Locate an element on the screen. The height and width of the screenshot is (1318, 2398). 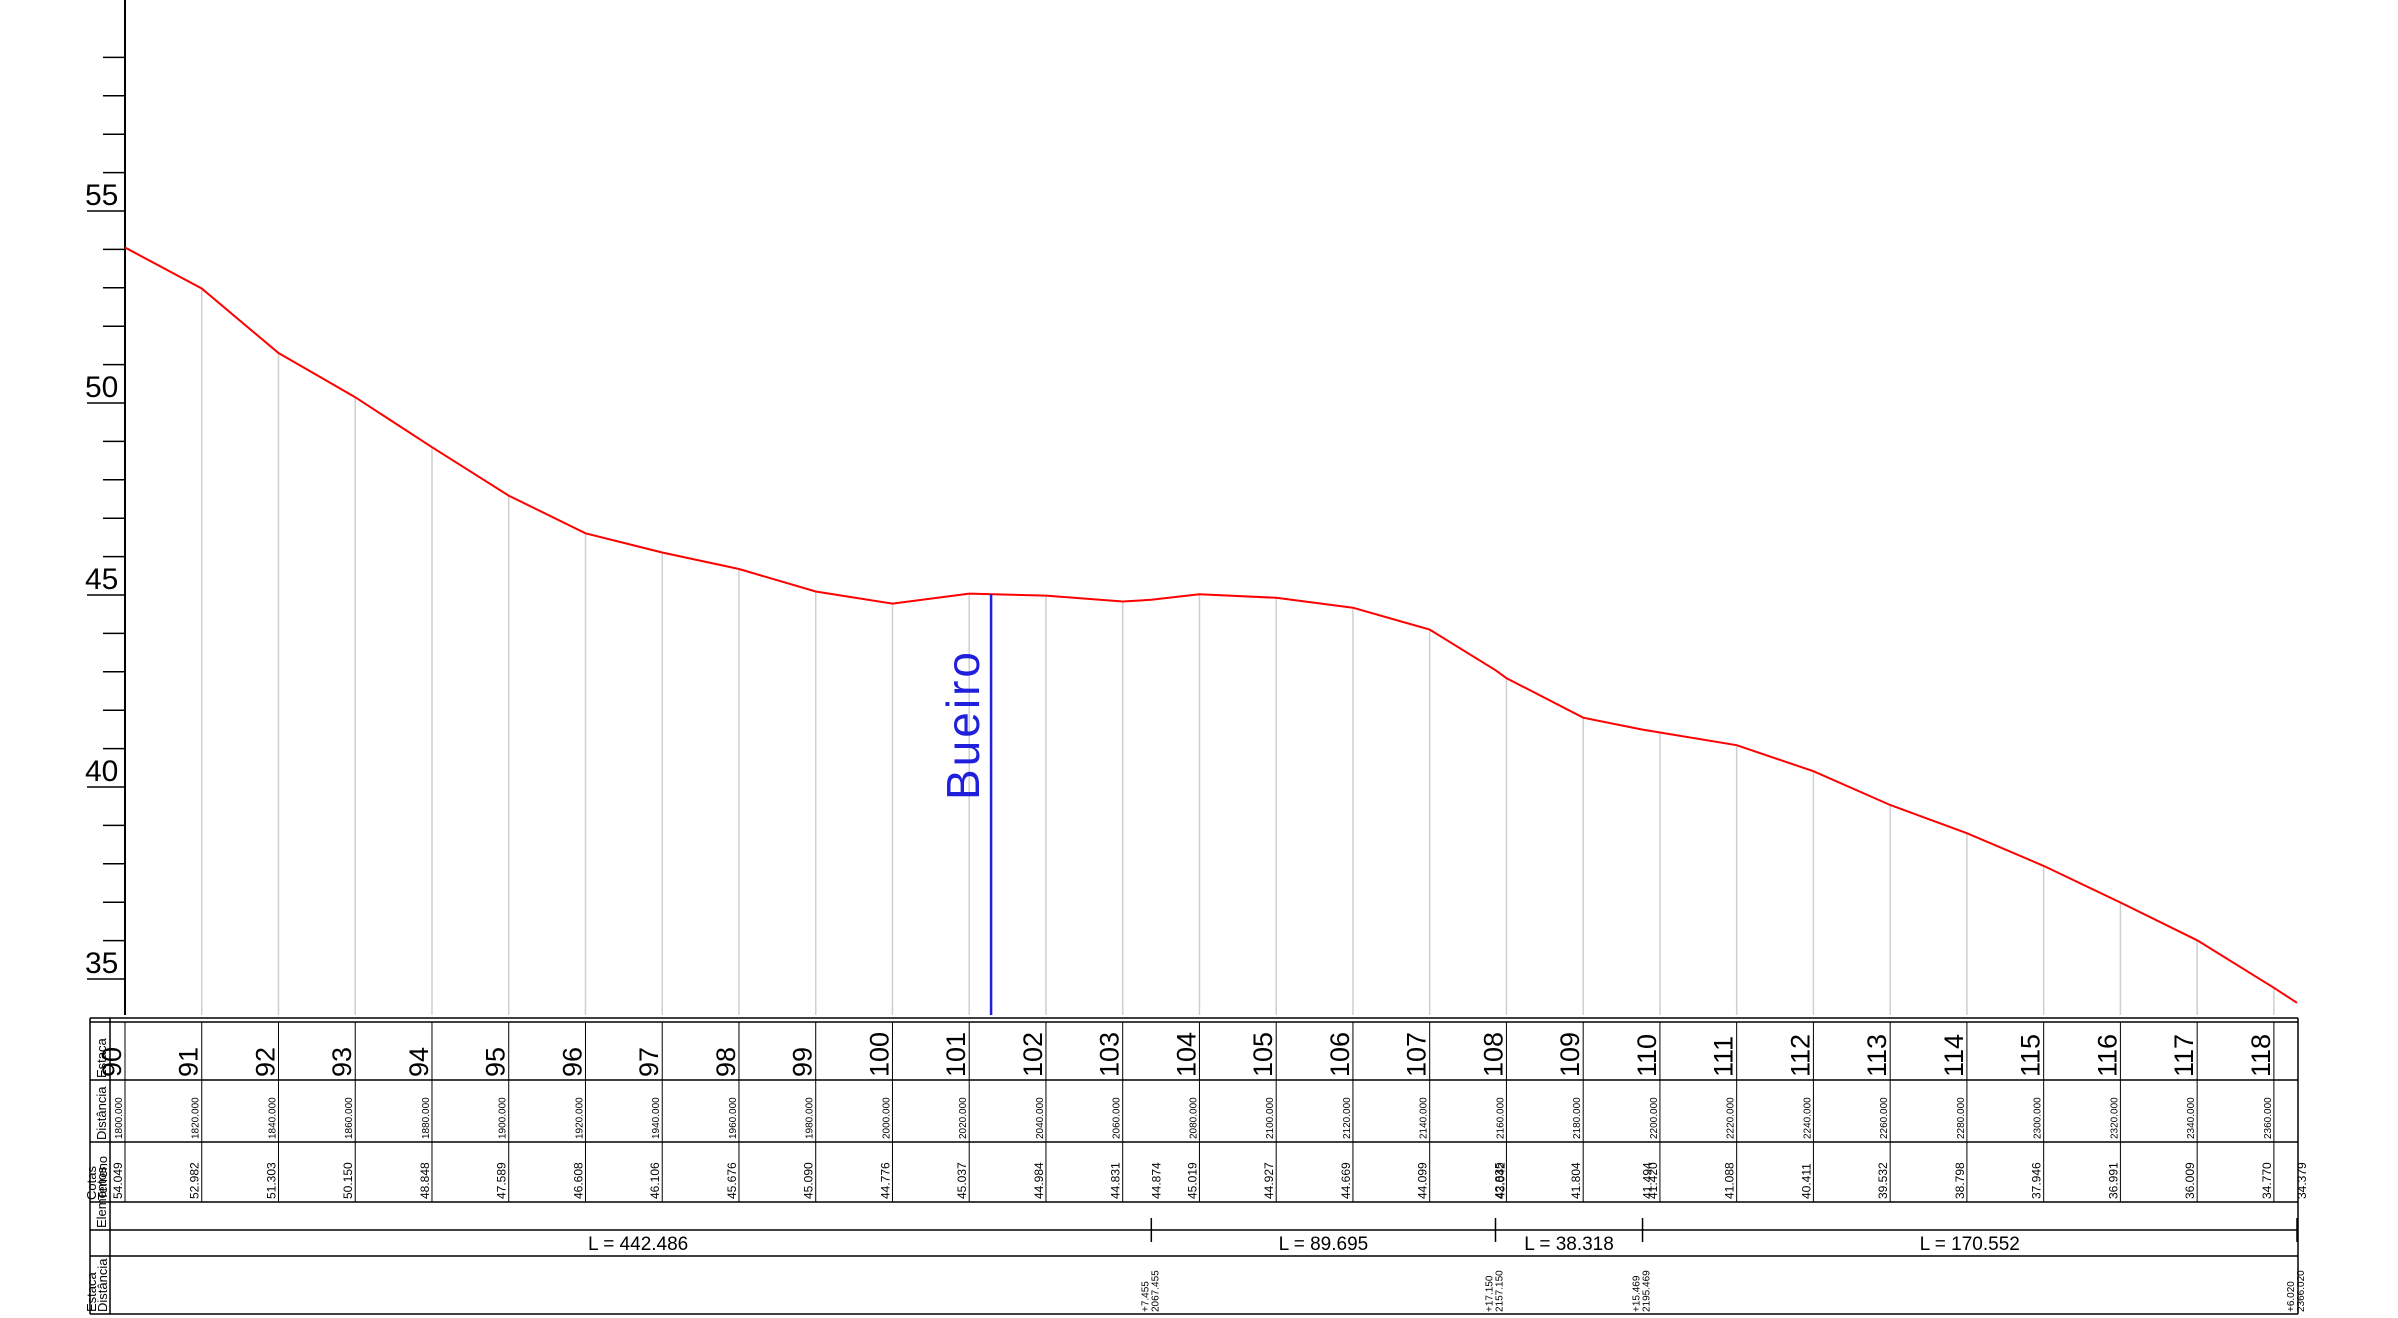
cota-label: 34.770 is located at coordinates (2267, 1180).